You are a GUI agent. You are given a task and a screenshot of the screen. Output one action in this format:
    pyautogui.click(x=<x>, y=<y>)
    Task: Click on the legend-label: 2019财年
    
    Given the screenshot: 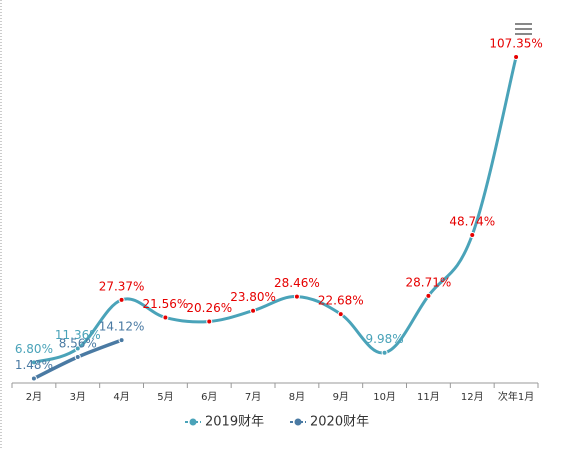 What is the action you would take?
    pyautogui.click(x=234, y=422)
    